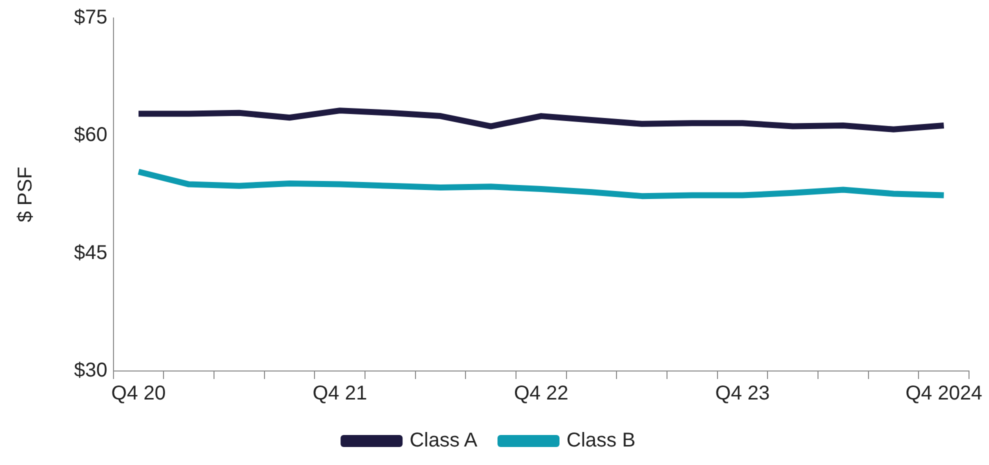 This screenshot has height=465, width=989. I want to click on x-tick-label: Q4 21, so click(340, 393).